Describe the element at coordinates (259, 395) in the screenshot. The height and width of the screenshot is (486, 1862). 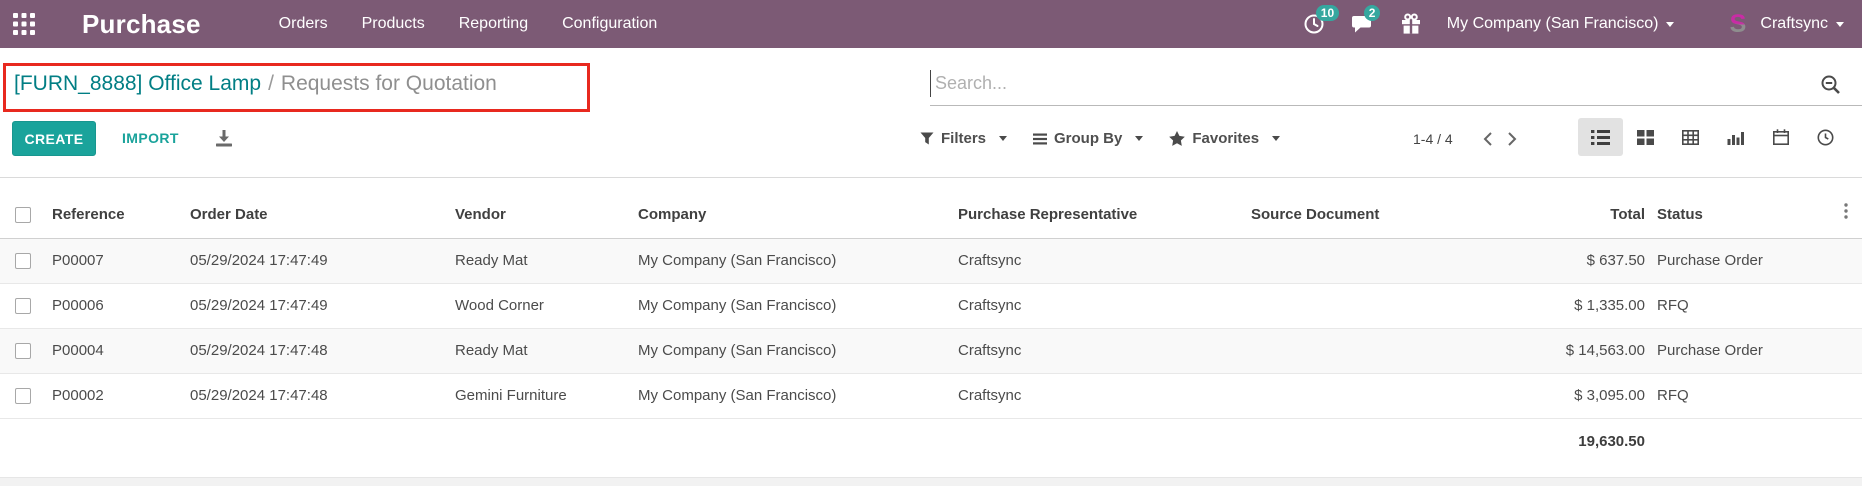
I see `cell-order-date: 05/29/2024 17:47:48` at that location.